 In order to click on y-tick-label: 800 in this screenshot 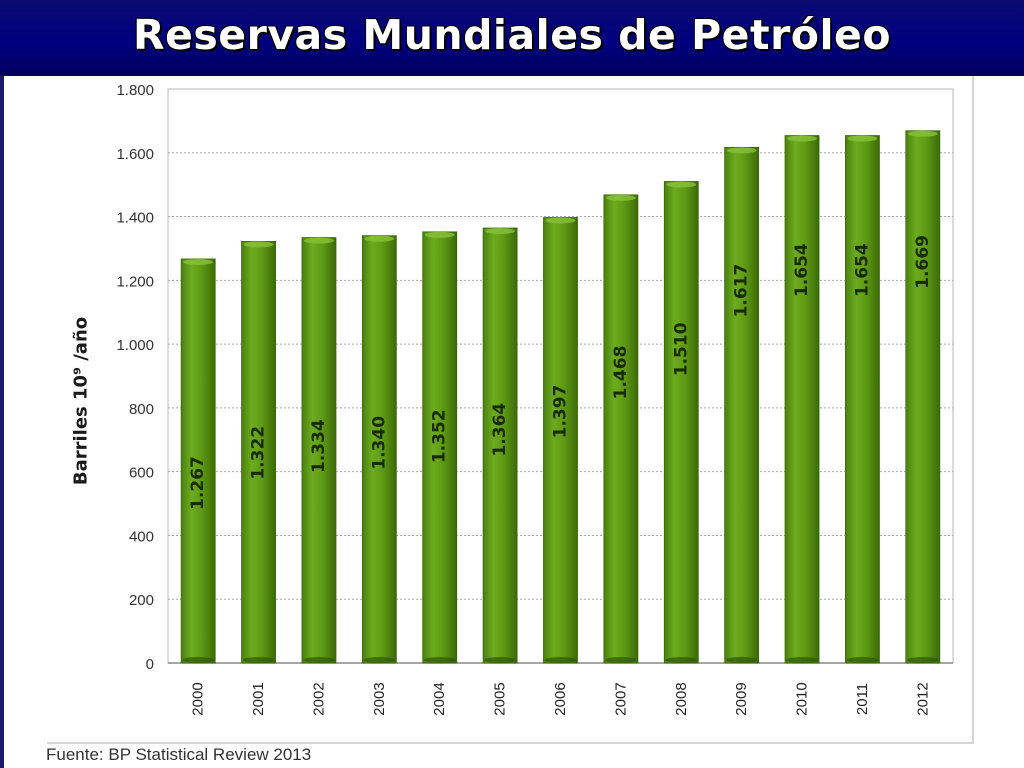, I will do `click(141, 409)`.